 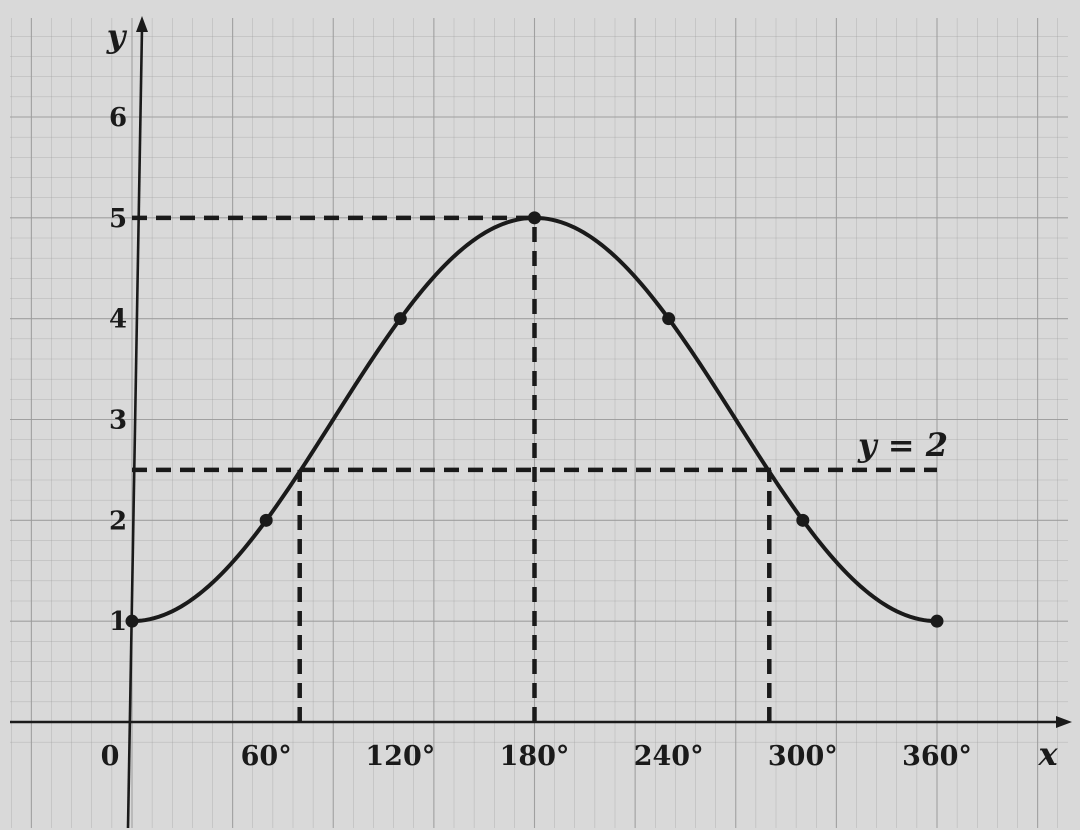 I want to click on x-tick-label: 240°, so click(x=669, y=756).